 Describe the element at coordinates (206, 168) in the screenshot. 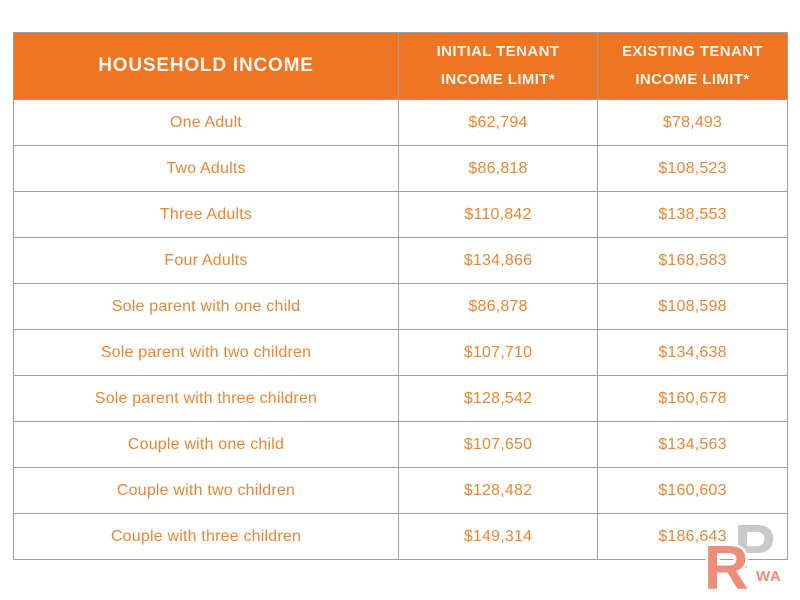

I see `cell-household: Two Adults` at that location.